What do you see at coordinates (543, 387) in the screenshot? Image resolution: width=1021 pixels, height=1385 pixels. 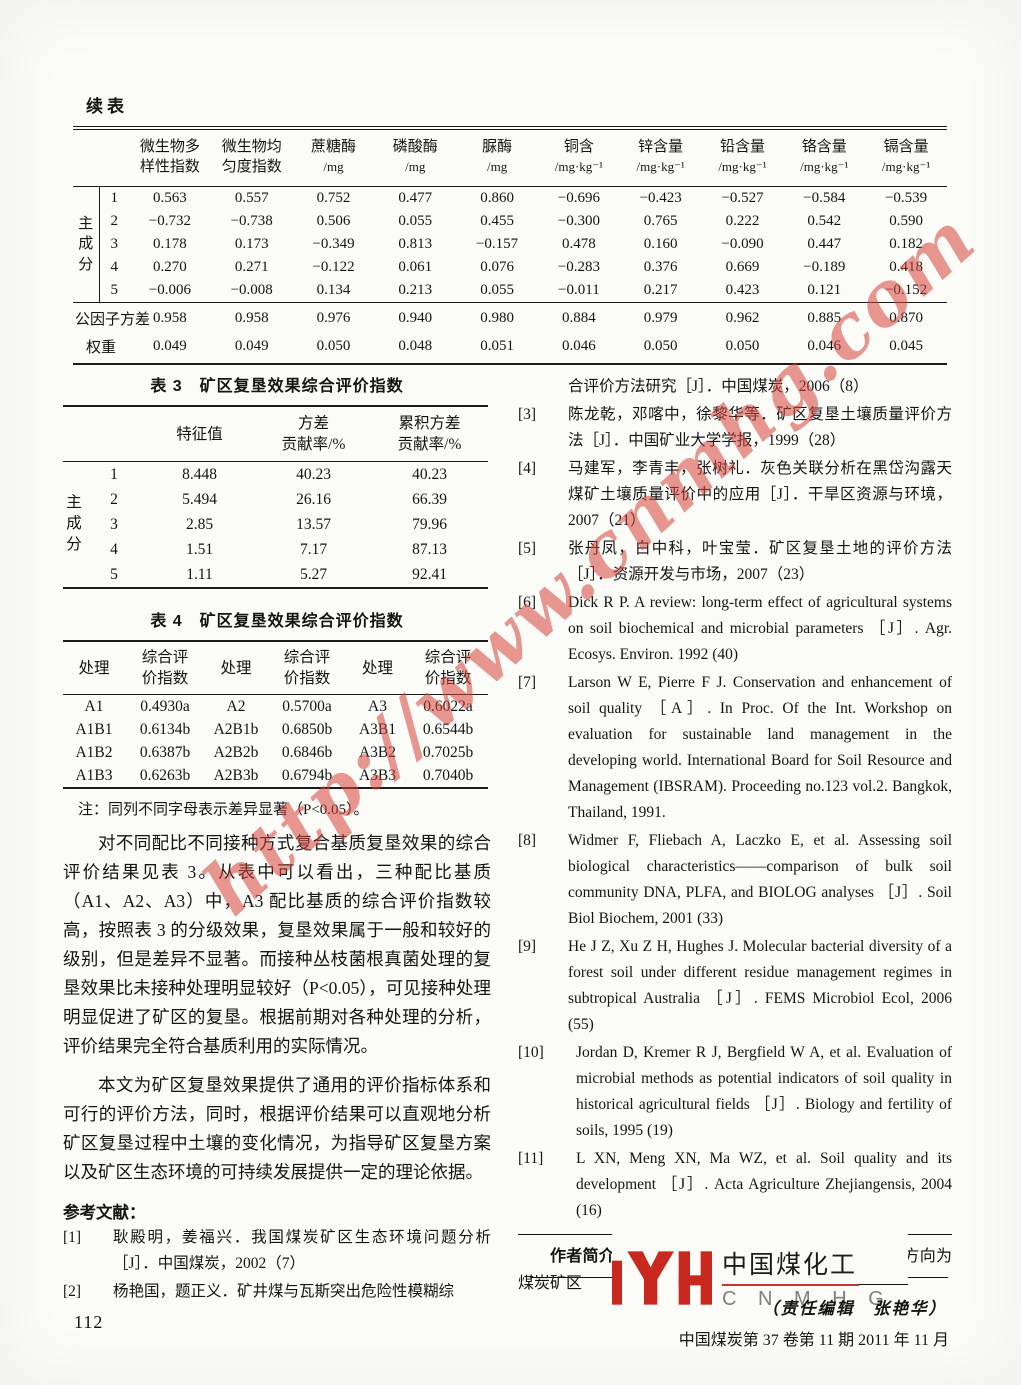 I see `ref-number` at bounding box center [543, 387].